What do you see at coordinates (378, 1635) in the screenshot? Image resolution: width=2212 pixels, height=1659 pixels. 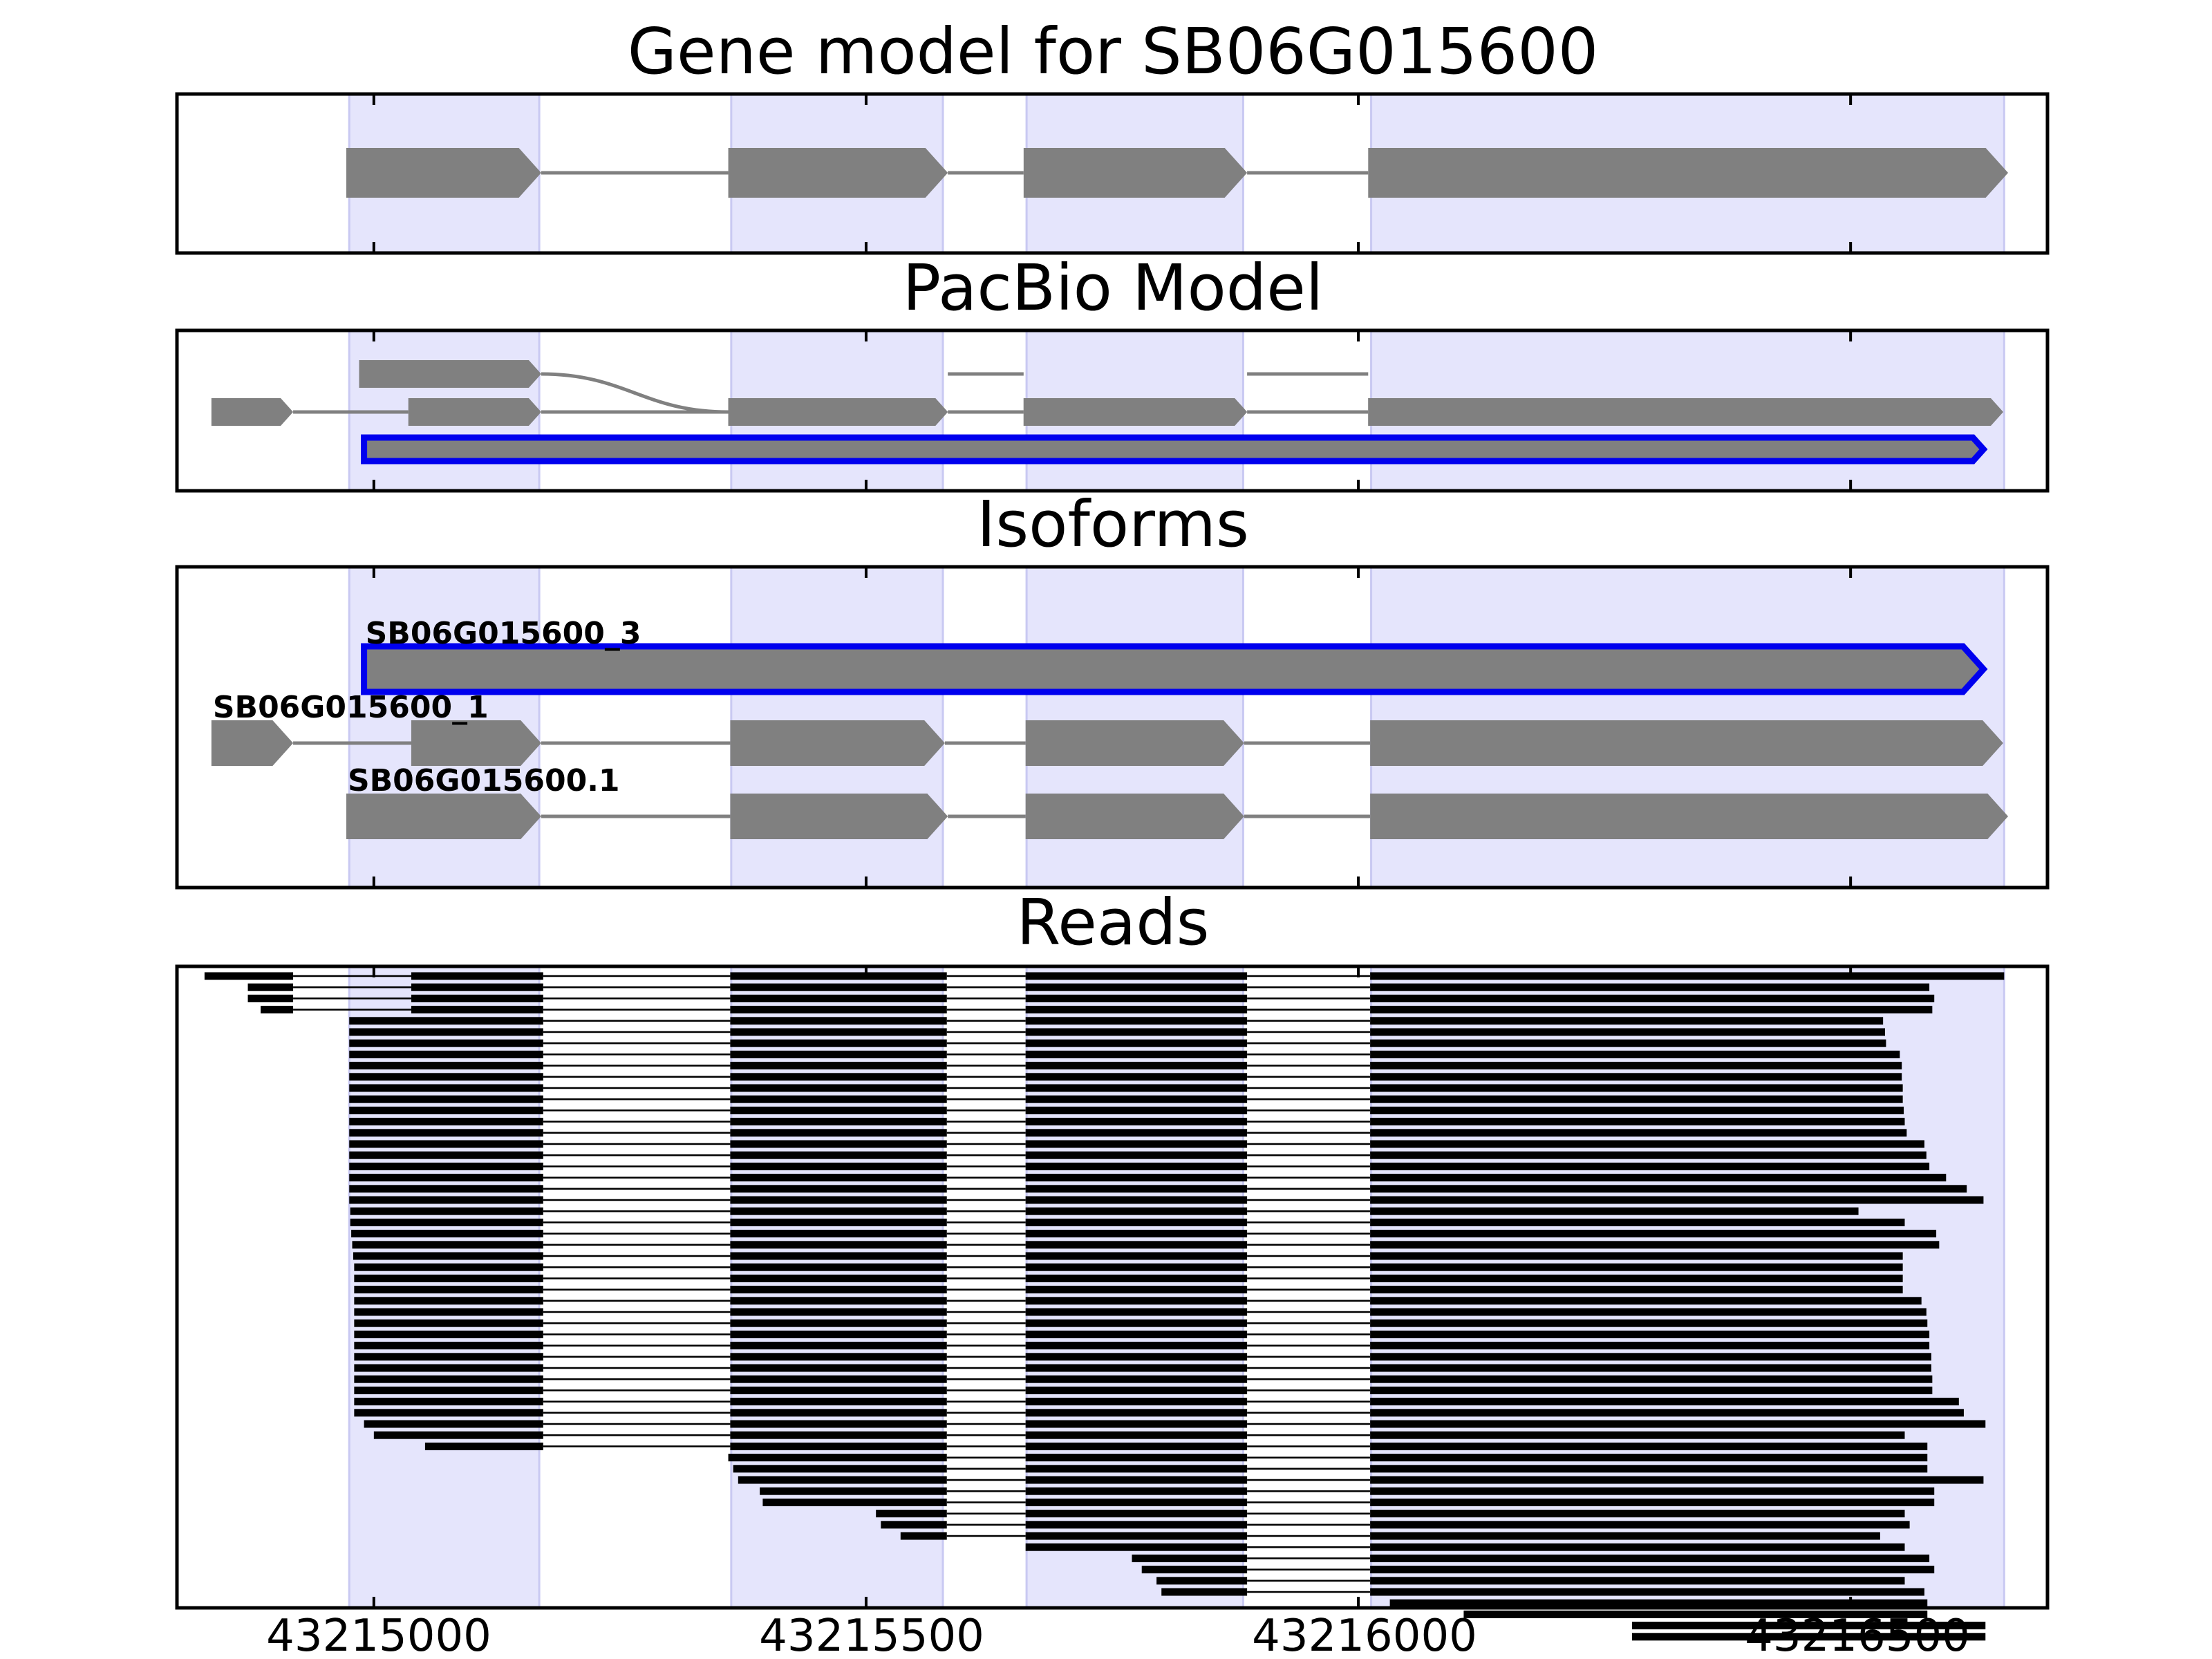 I see `x-tick-label: 43215000` at bounding box center [378, 1635].